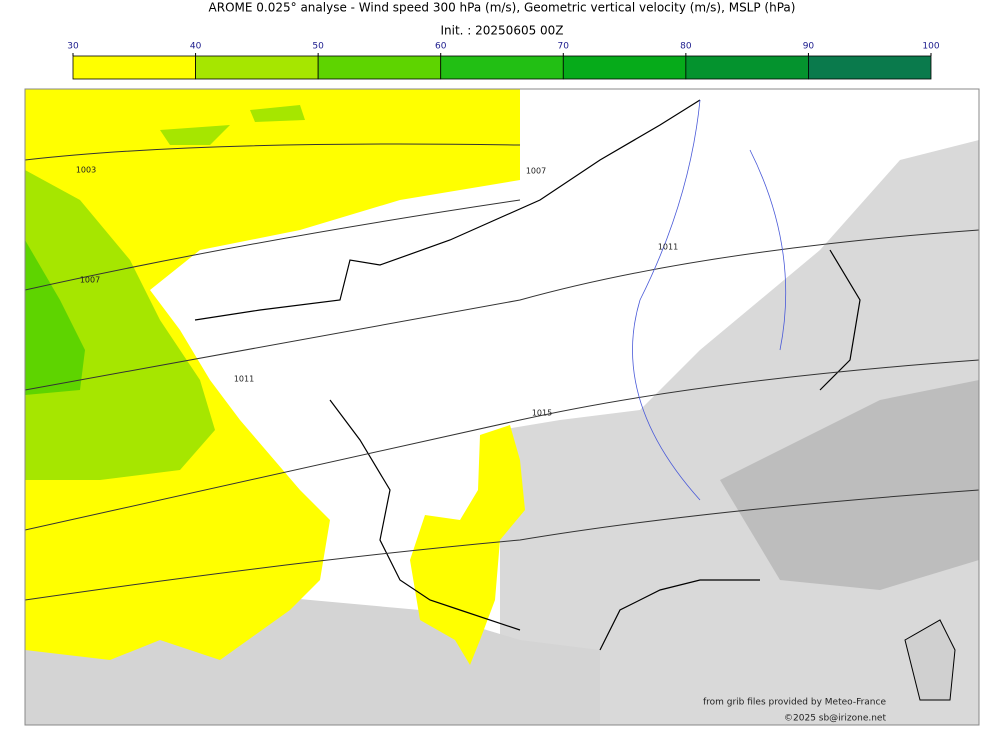  Describe the element at coordinates (564, 47) in the screenshot. I see `colorbar-tick-label: 70` at that location.